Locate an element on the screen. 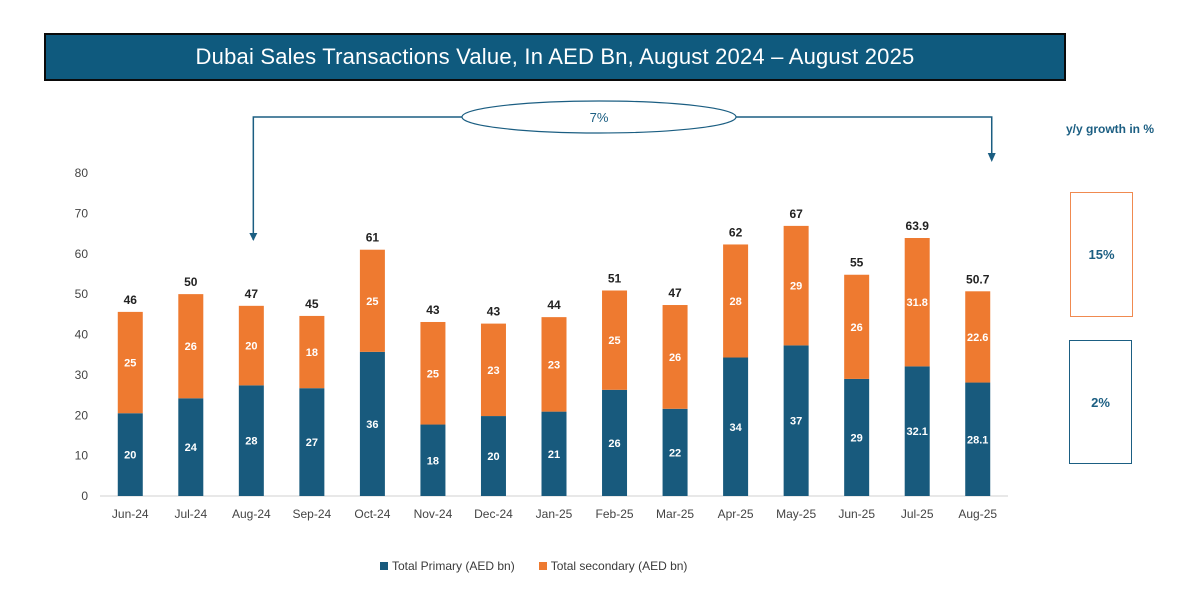  x-tick-label: Oct-24 is located at coordinates (372, 514).